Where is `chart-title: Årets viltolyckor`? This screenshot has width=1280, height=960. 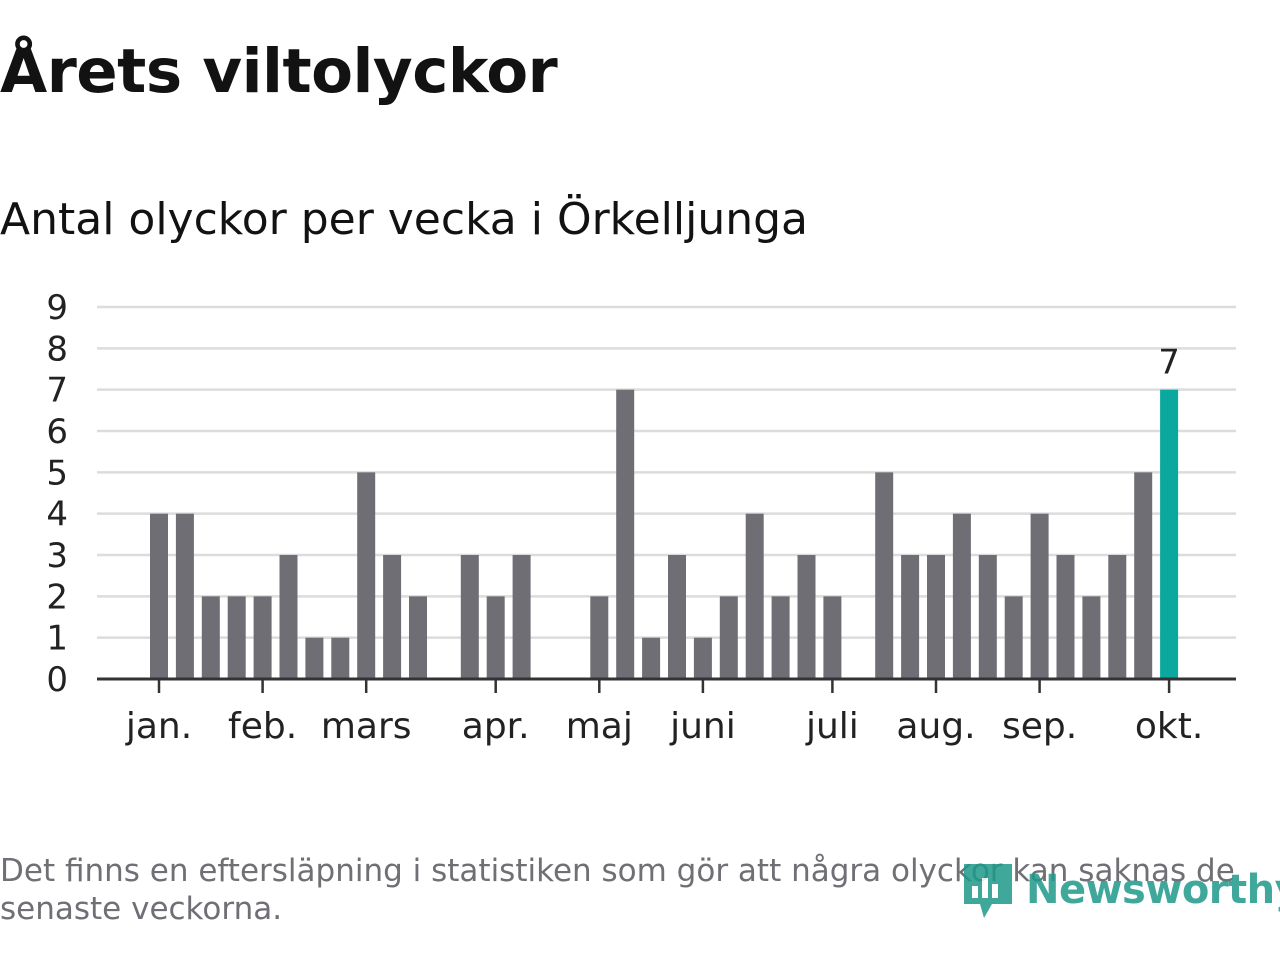
chart-title: Årets viltolyckor is located at coordinates (279, 71).